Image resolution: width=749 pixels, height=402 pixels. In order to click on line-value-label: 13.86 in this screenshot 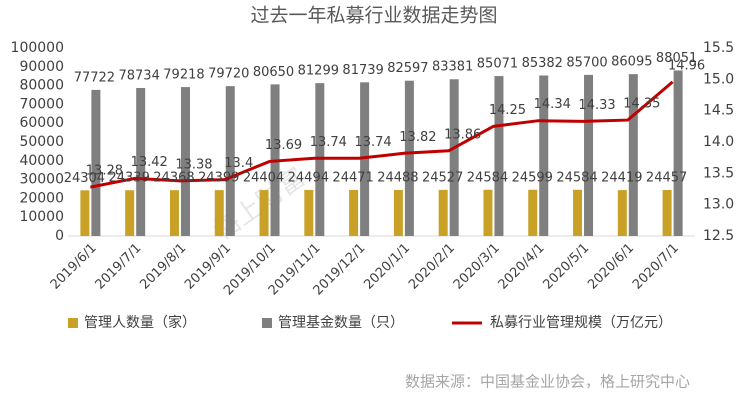, I will do `click(462, 134)`.